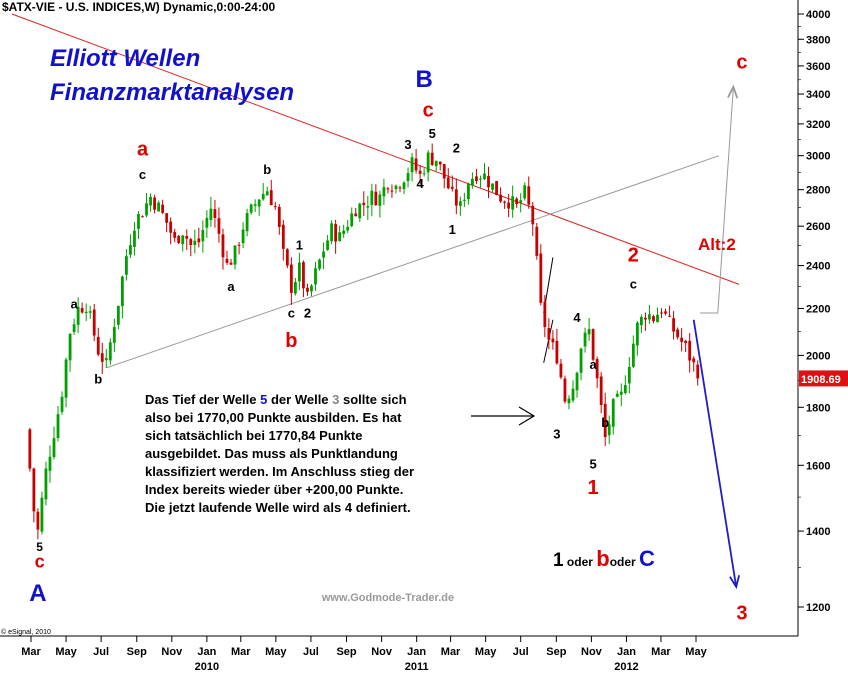 This screenshot has width=848, height=674. What do you see at coordinates (715, 453) in the screenshot?
I see `blue-projection-arrow` at bounding box center [715, 453].